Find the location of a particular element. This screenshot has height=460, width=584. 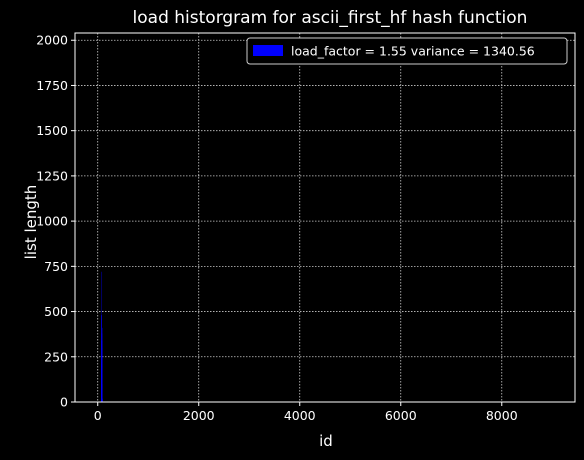

y-tick-label: 250 is located at coordinates (56, 356).